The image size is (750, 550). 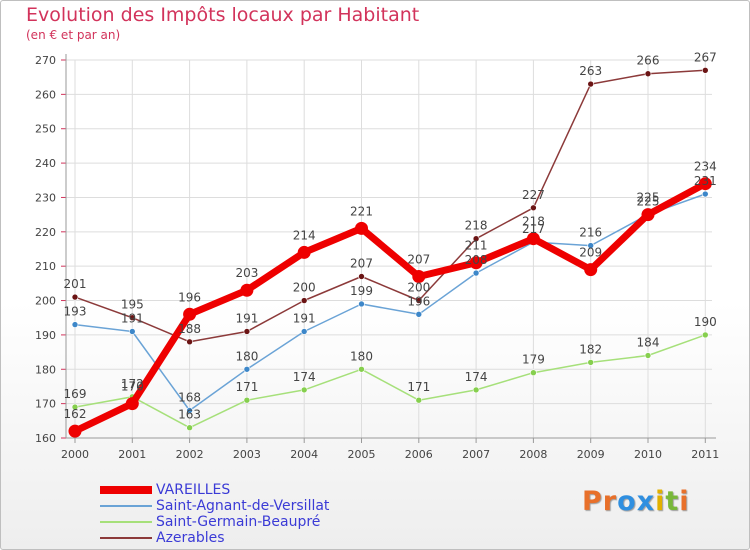 I want to click on data-label-saint-germain-beaupr--2001: 172, so click(x=132, y=384).